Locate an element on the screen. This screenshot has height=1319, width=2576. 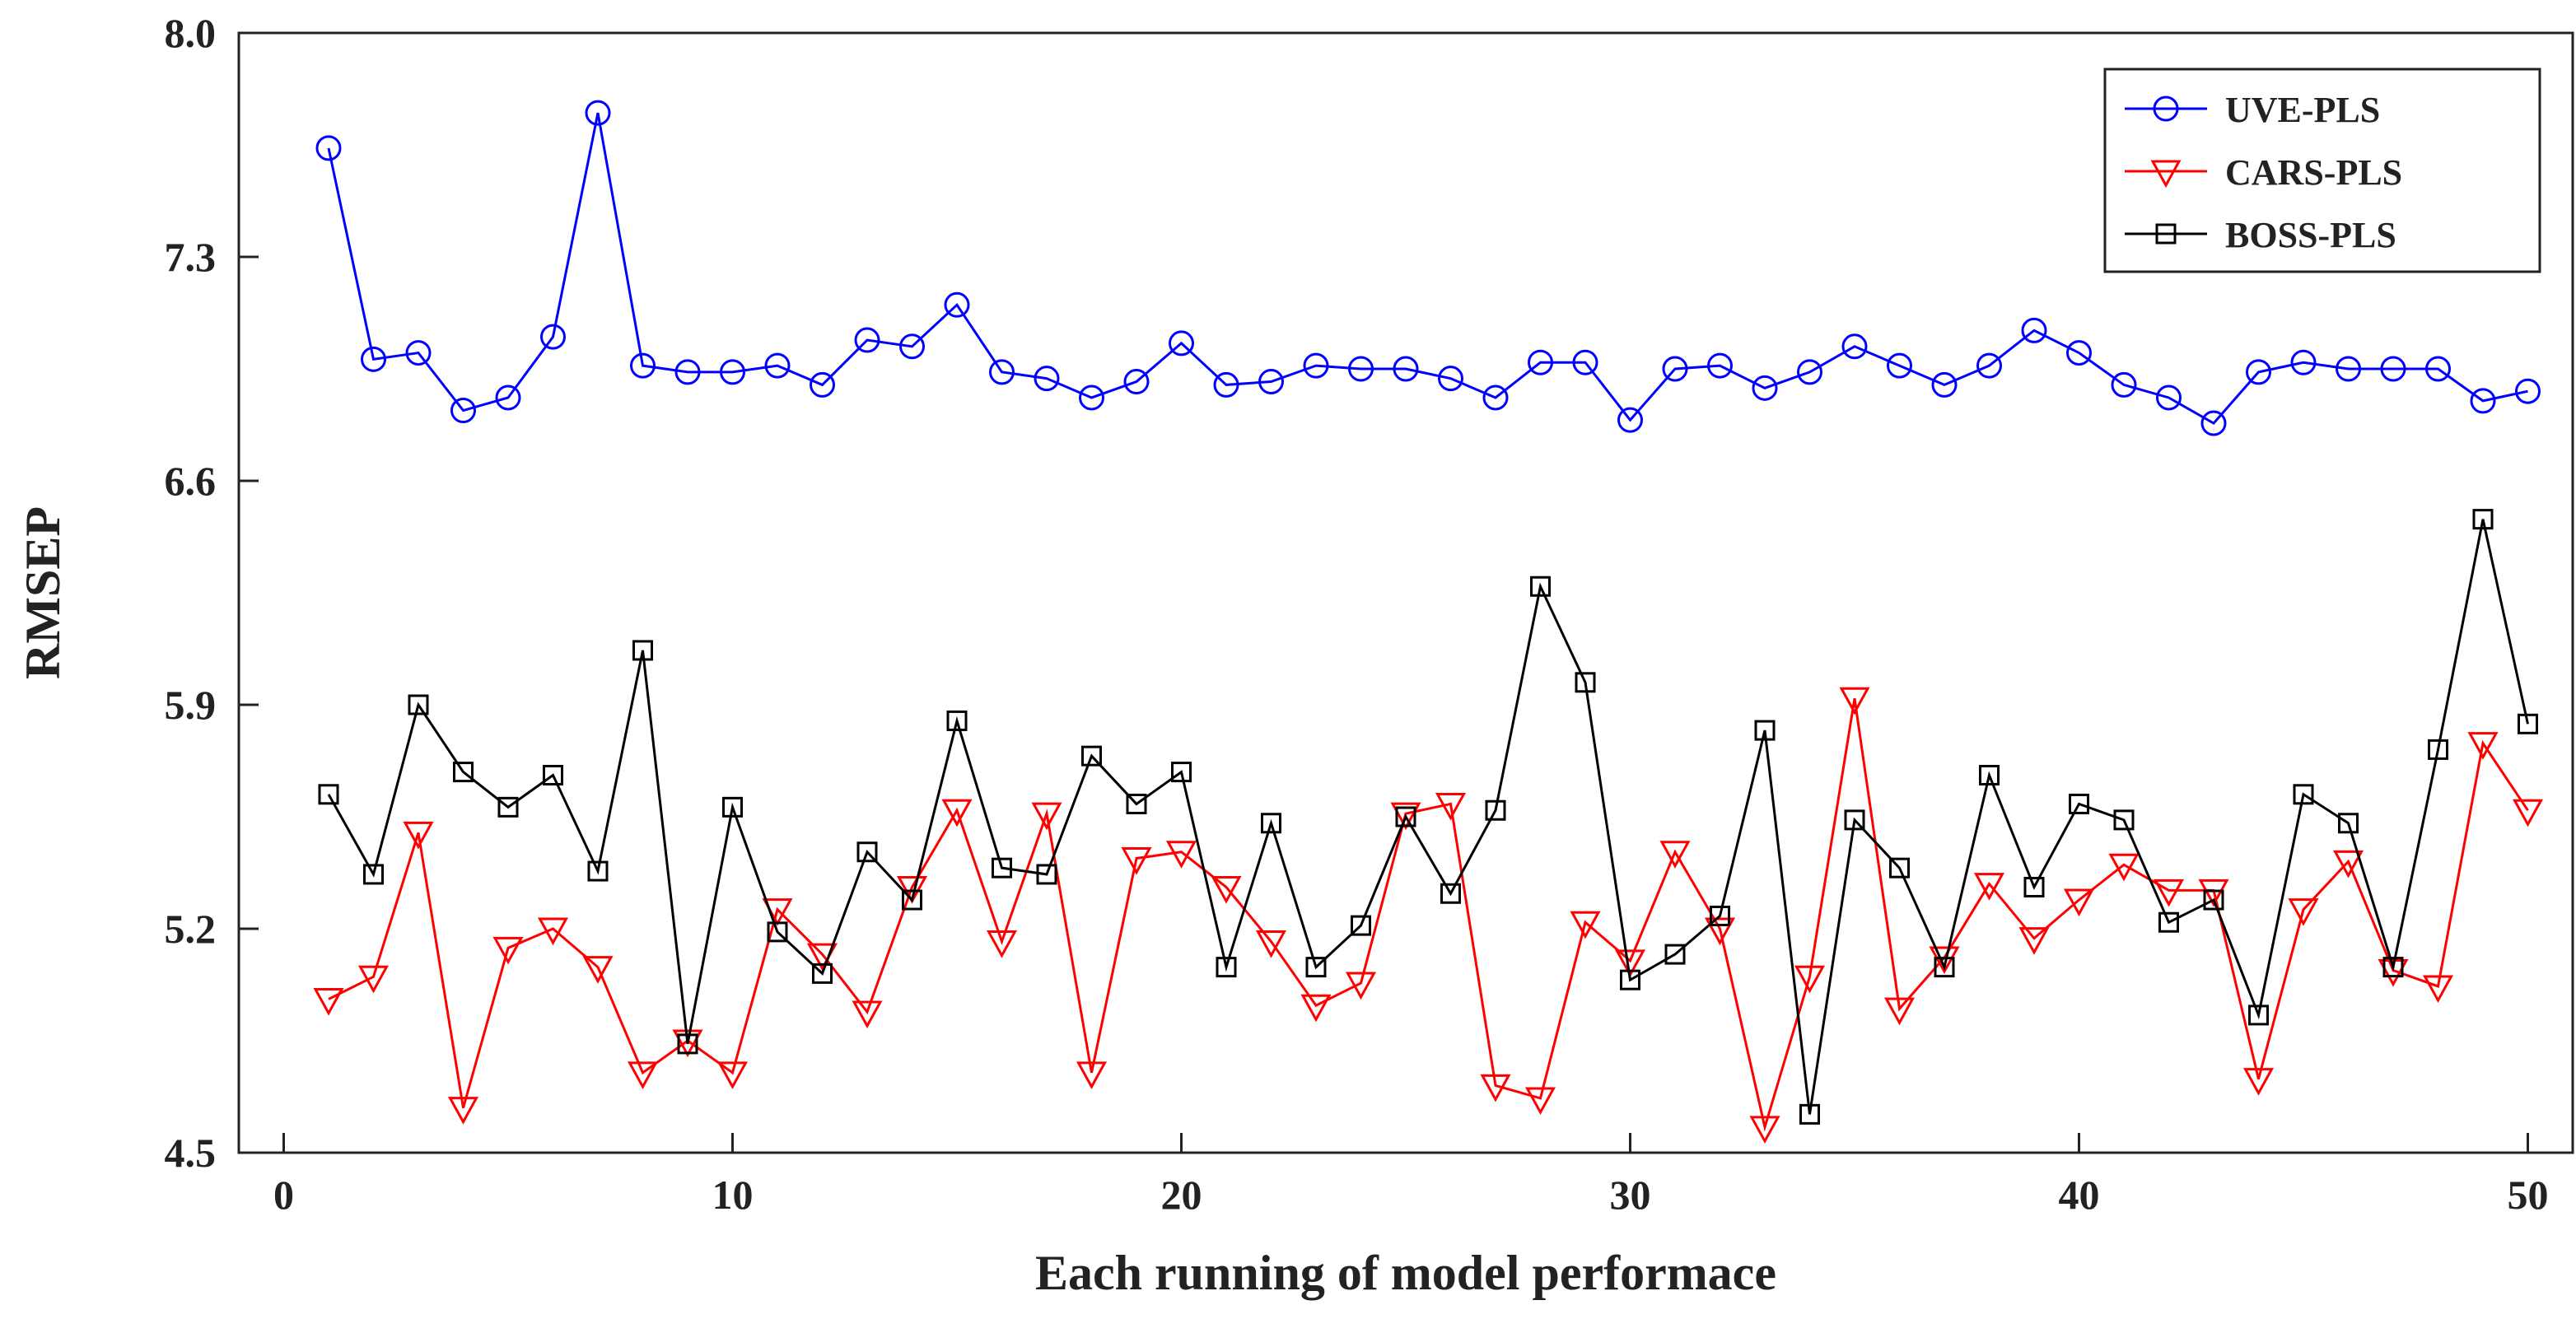
legend-marker is located at coordinates (2166, 234).